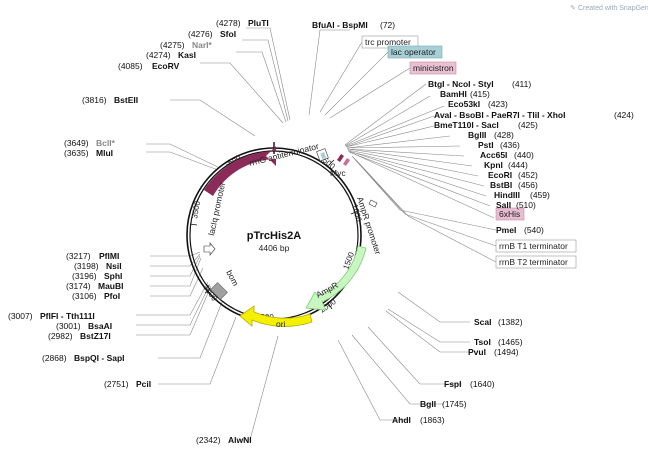 This screenshot has width=648, height=454. Describe the element at coordinates (99, 358) in the screenshot. I see `site-name-bspqi: BspQI - SapI` at that location.